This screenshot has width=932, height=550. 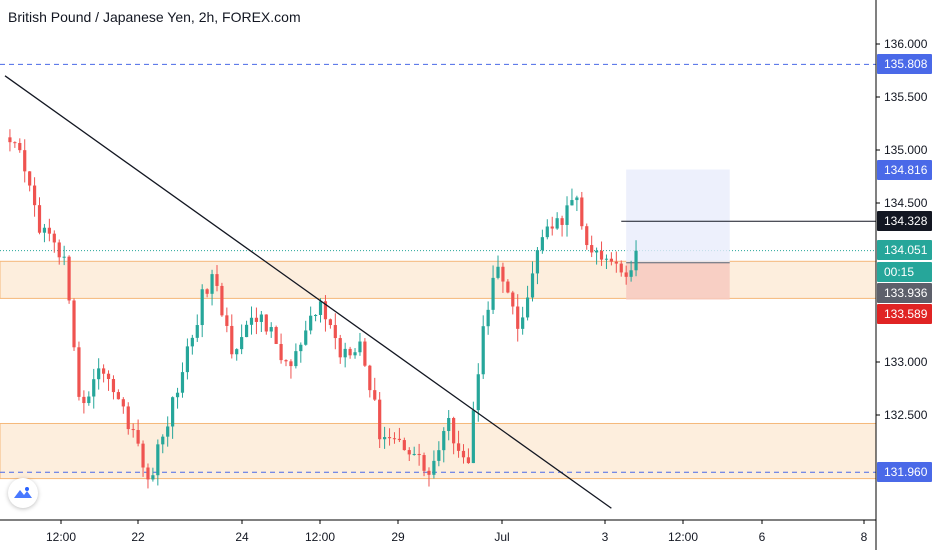 What do you see at coordinates (899, 272) in the screenshot?
I see `price-badge-label: 00:15` at bounding box center [899, 272].